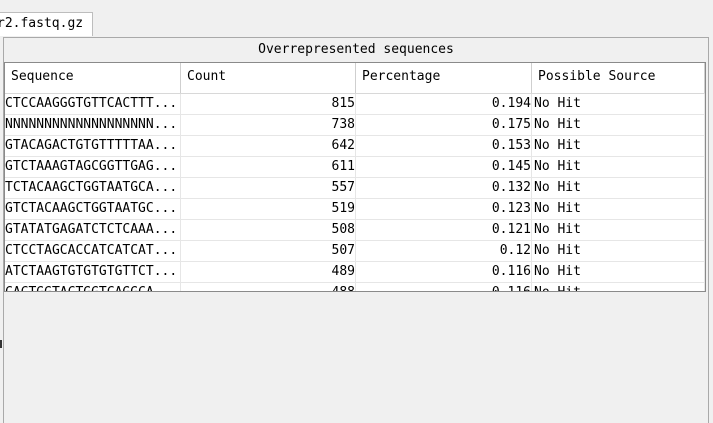 This screenshot has width=713, height=423. I want to click on count-cell: 815, so click(268, 104).